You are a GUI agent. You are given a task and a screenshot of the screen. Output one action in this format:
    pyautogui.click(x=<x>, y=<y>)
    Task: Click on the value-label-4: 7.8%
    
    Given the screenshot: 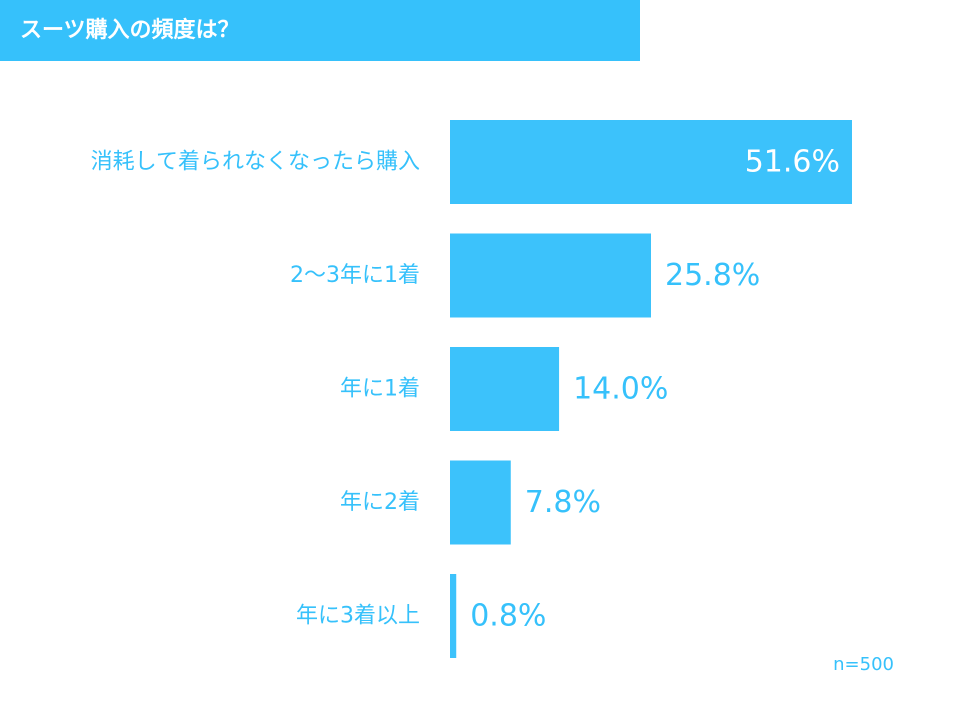 What is the action you would take?
    pyautogui.click(x=563, y=502)
    